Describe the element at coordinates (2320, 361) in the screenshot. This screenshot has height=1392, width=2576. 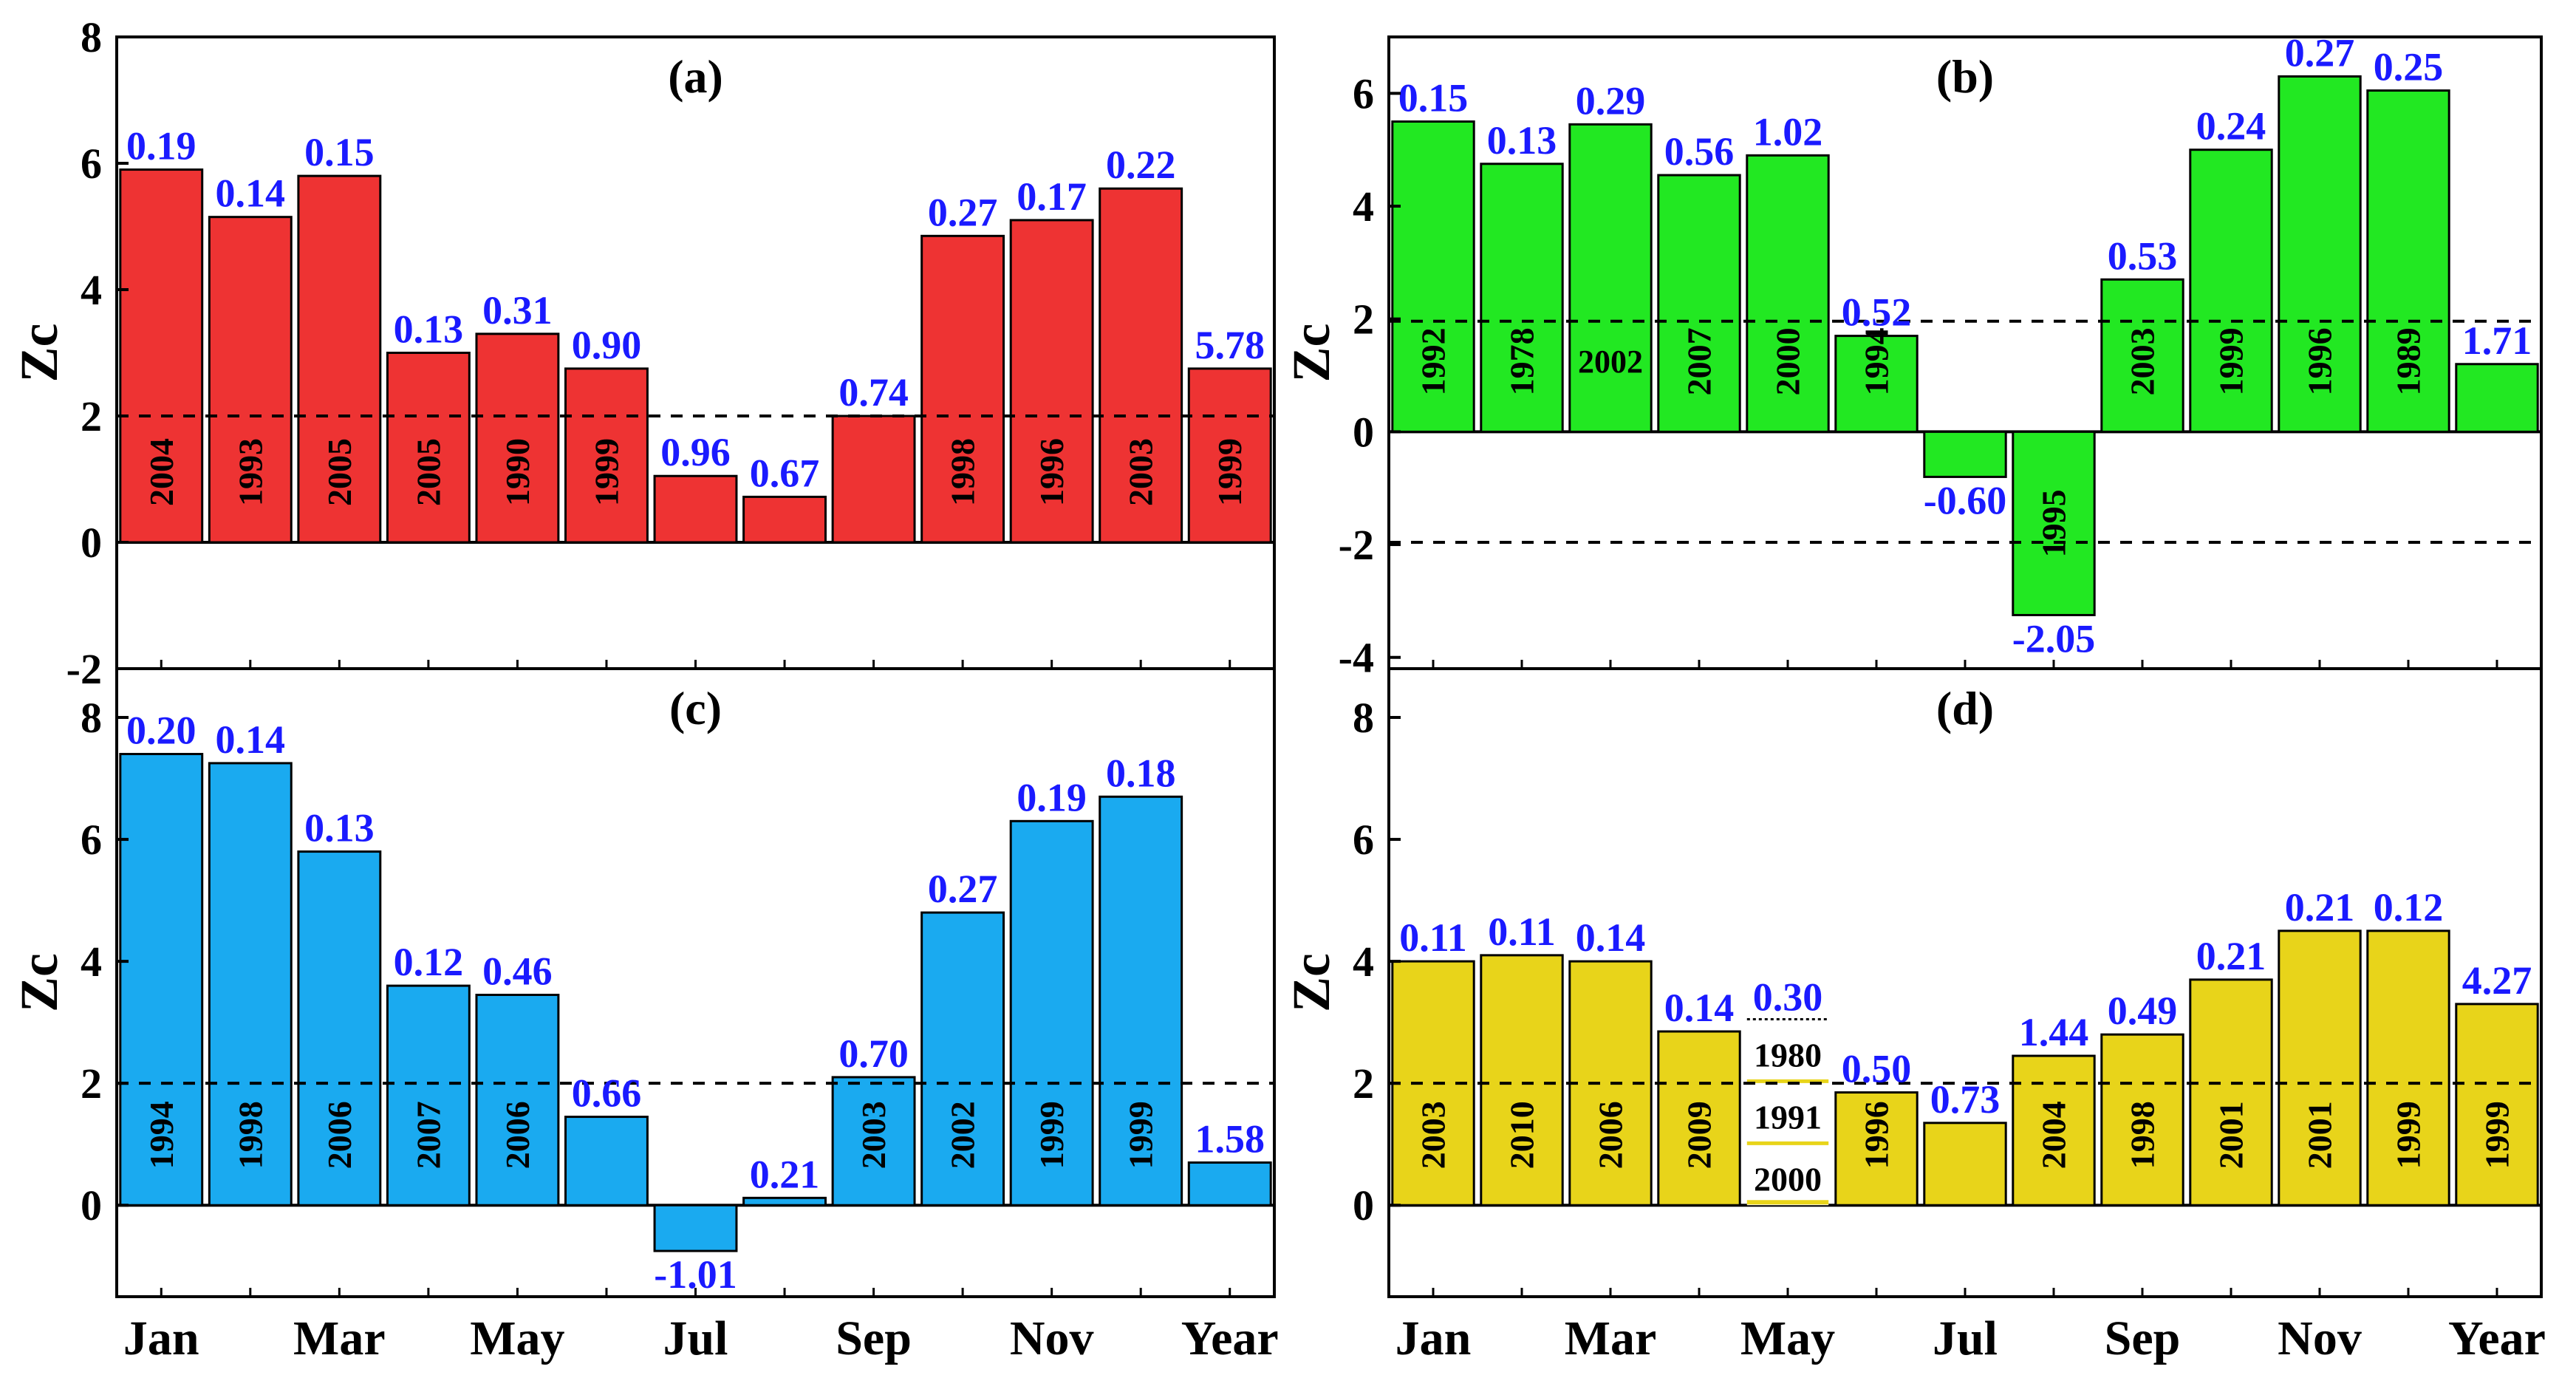
I see `change-year-label: 1996` at that location.